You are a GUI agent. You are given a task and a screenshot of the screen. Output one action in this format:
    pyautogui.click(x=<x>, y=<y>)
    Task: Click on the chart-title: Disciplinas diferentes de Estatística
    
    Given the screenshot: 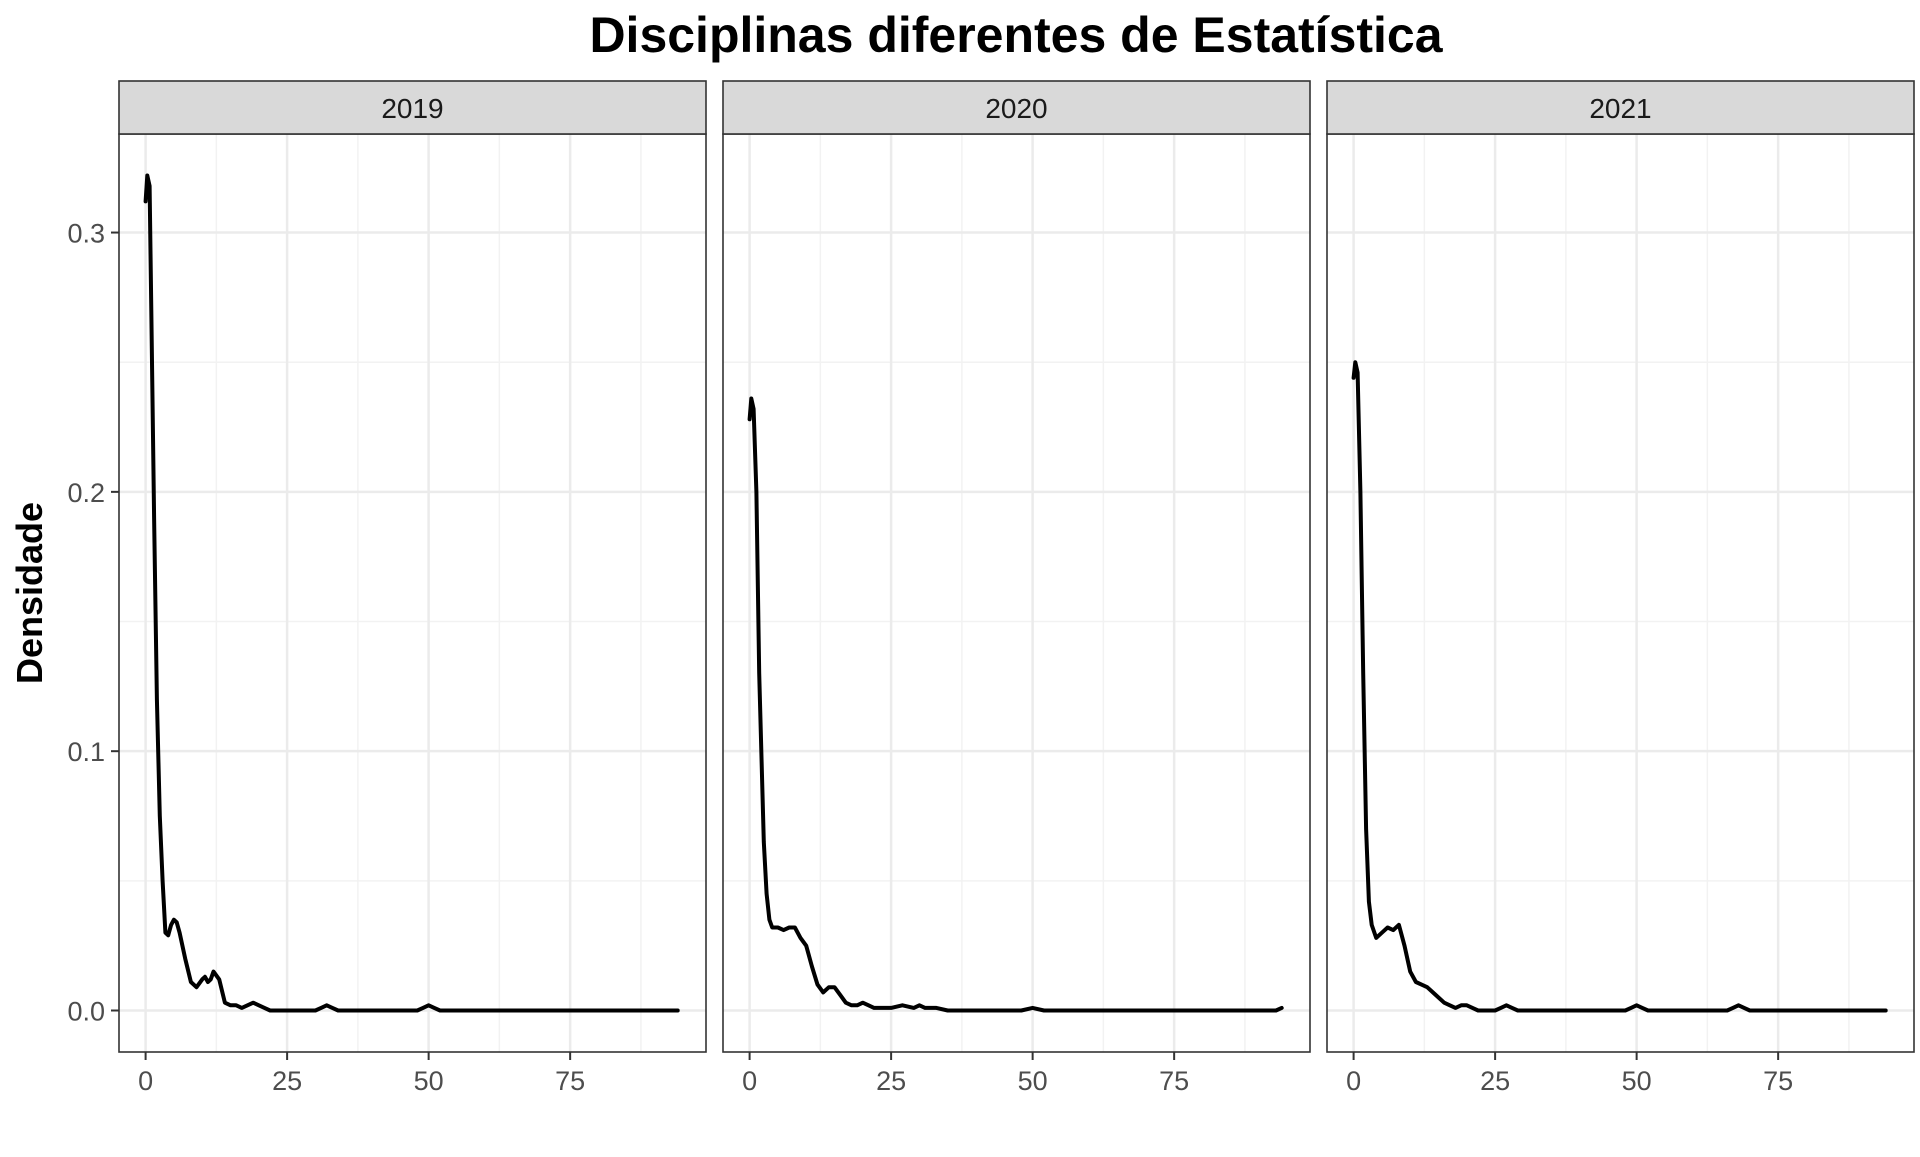 What is the action you would take?
    pyautogui.click(x=1016, y=35)
    